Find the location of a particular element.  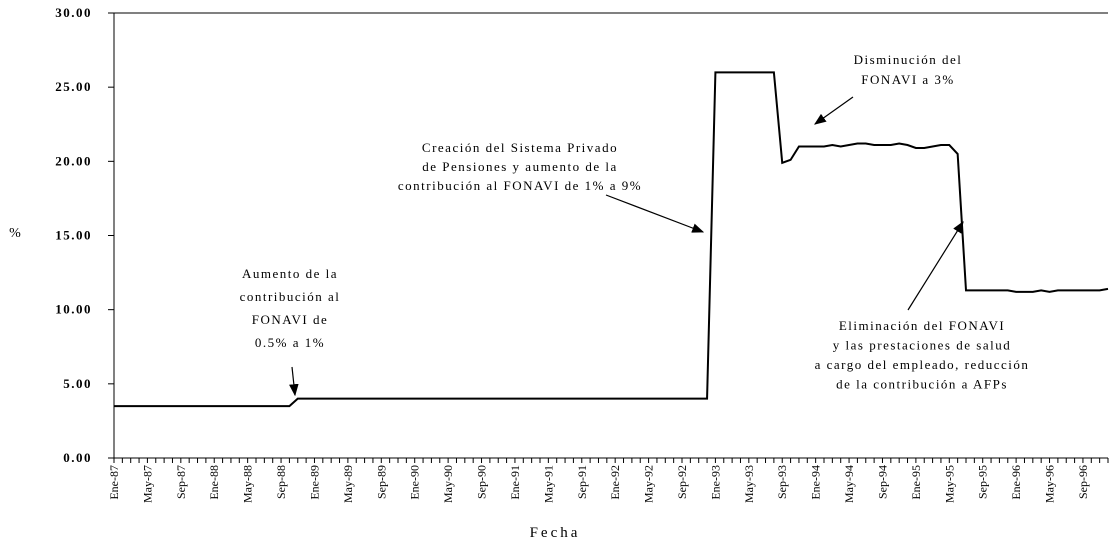

annotation: FONAVI a 3% is located at coordinates (908, 79).